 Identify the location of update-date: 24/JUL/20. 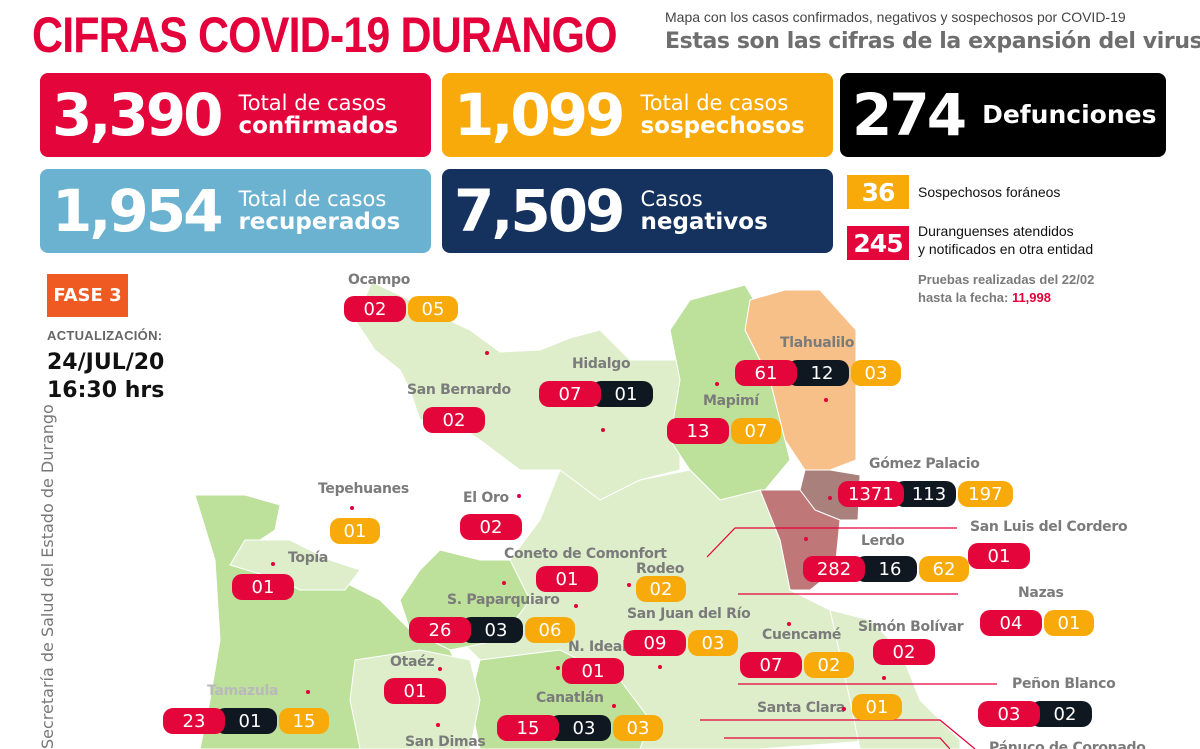
(106, 362).